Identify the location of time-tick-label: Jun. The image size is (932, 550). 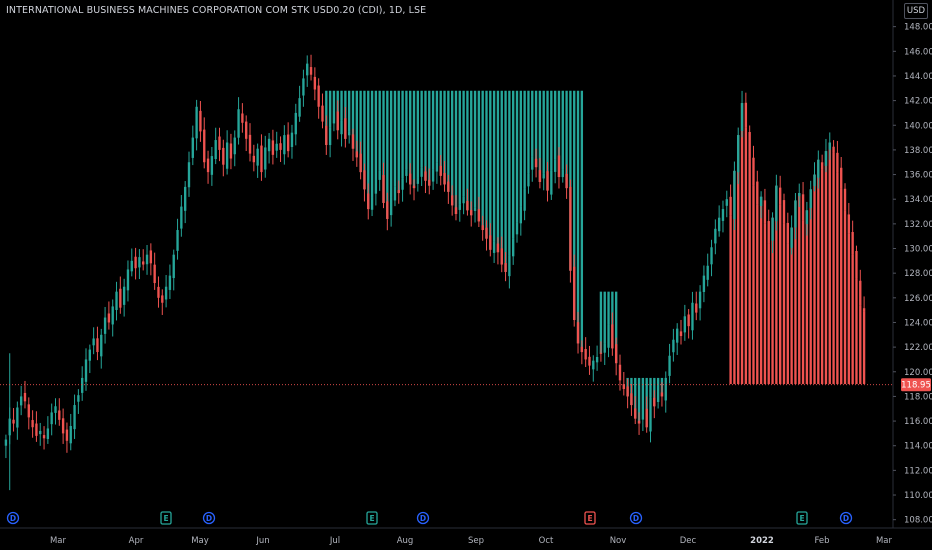
(262, 541).